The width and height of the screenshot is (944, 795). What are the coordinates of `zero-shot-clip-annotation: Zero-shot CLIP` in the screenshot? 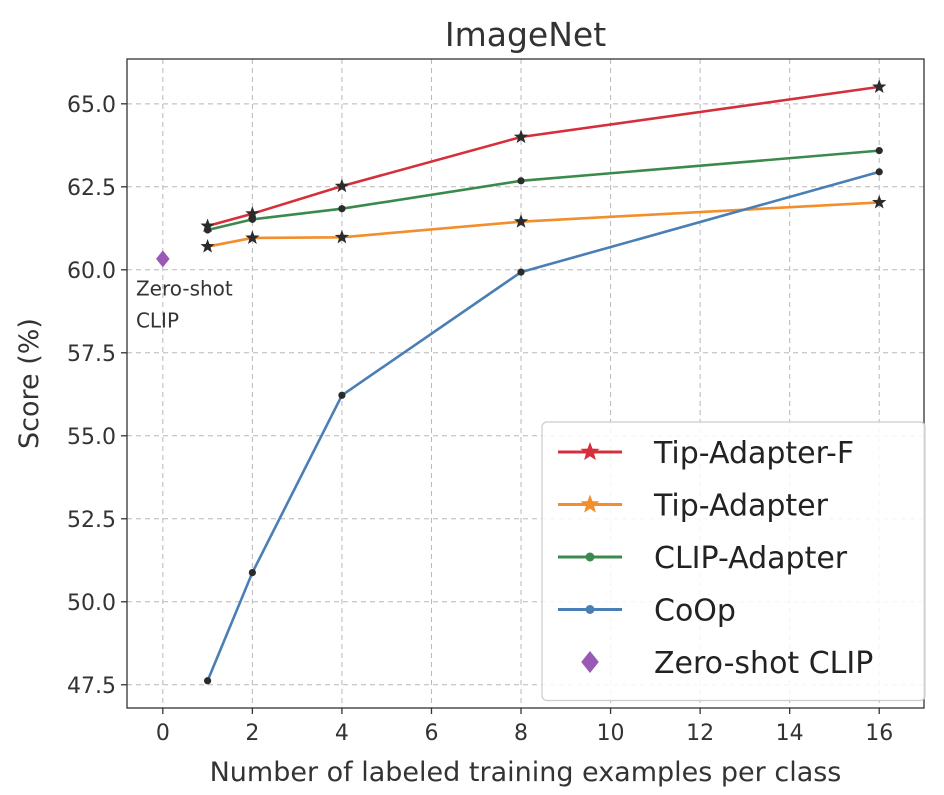 It's located at (184, 304).